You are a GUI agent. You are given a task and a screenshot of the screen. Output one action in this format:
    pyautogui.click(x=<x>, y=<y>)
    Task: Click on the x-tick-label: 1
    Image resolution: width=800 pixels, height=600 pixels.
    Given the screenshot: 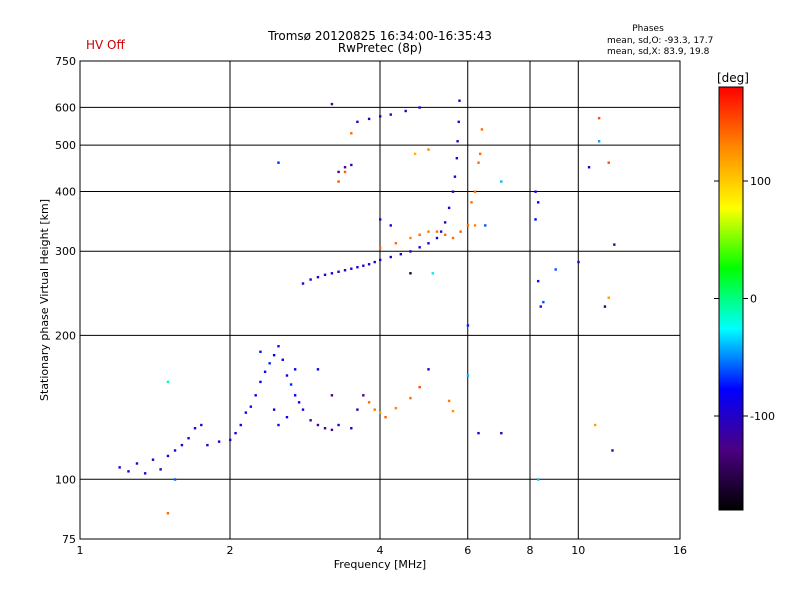 What is the action you would take?
    pyautogui.click(x=80, y=550)
    